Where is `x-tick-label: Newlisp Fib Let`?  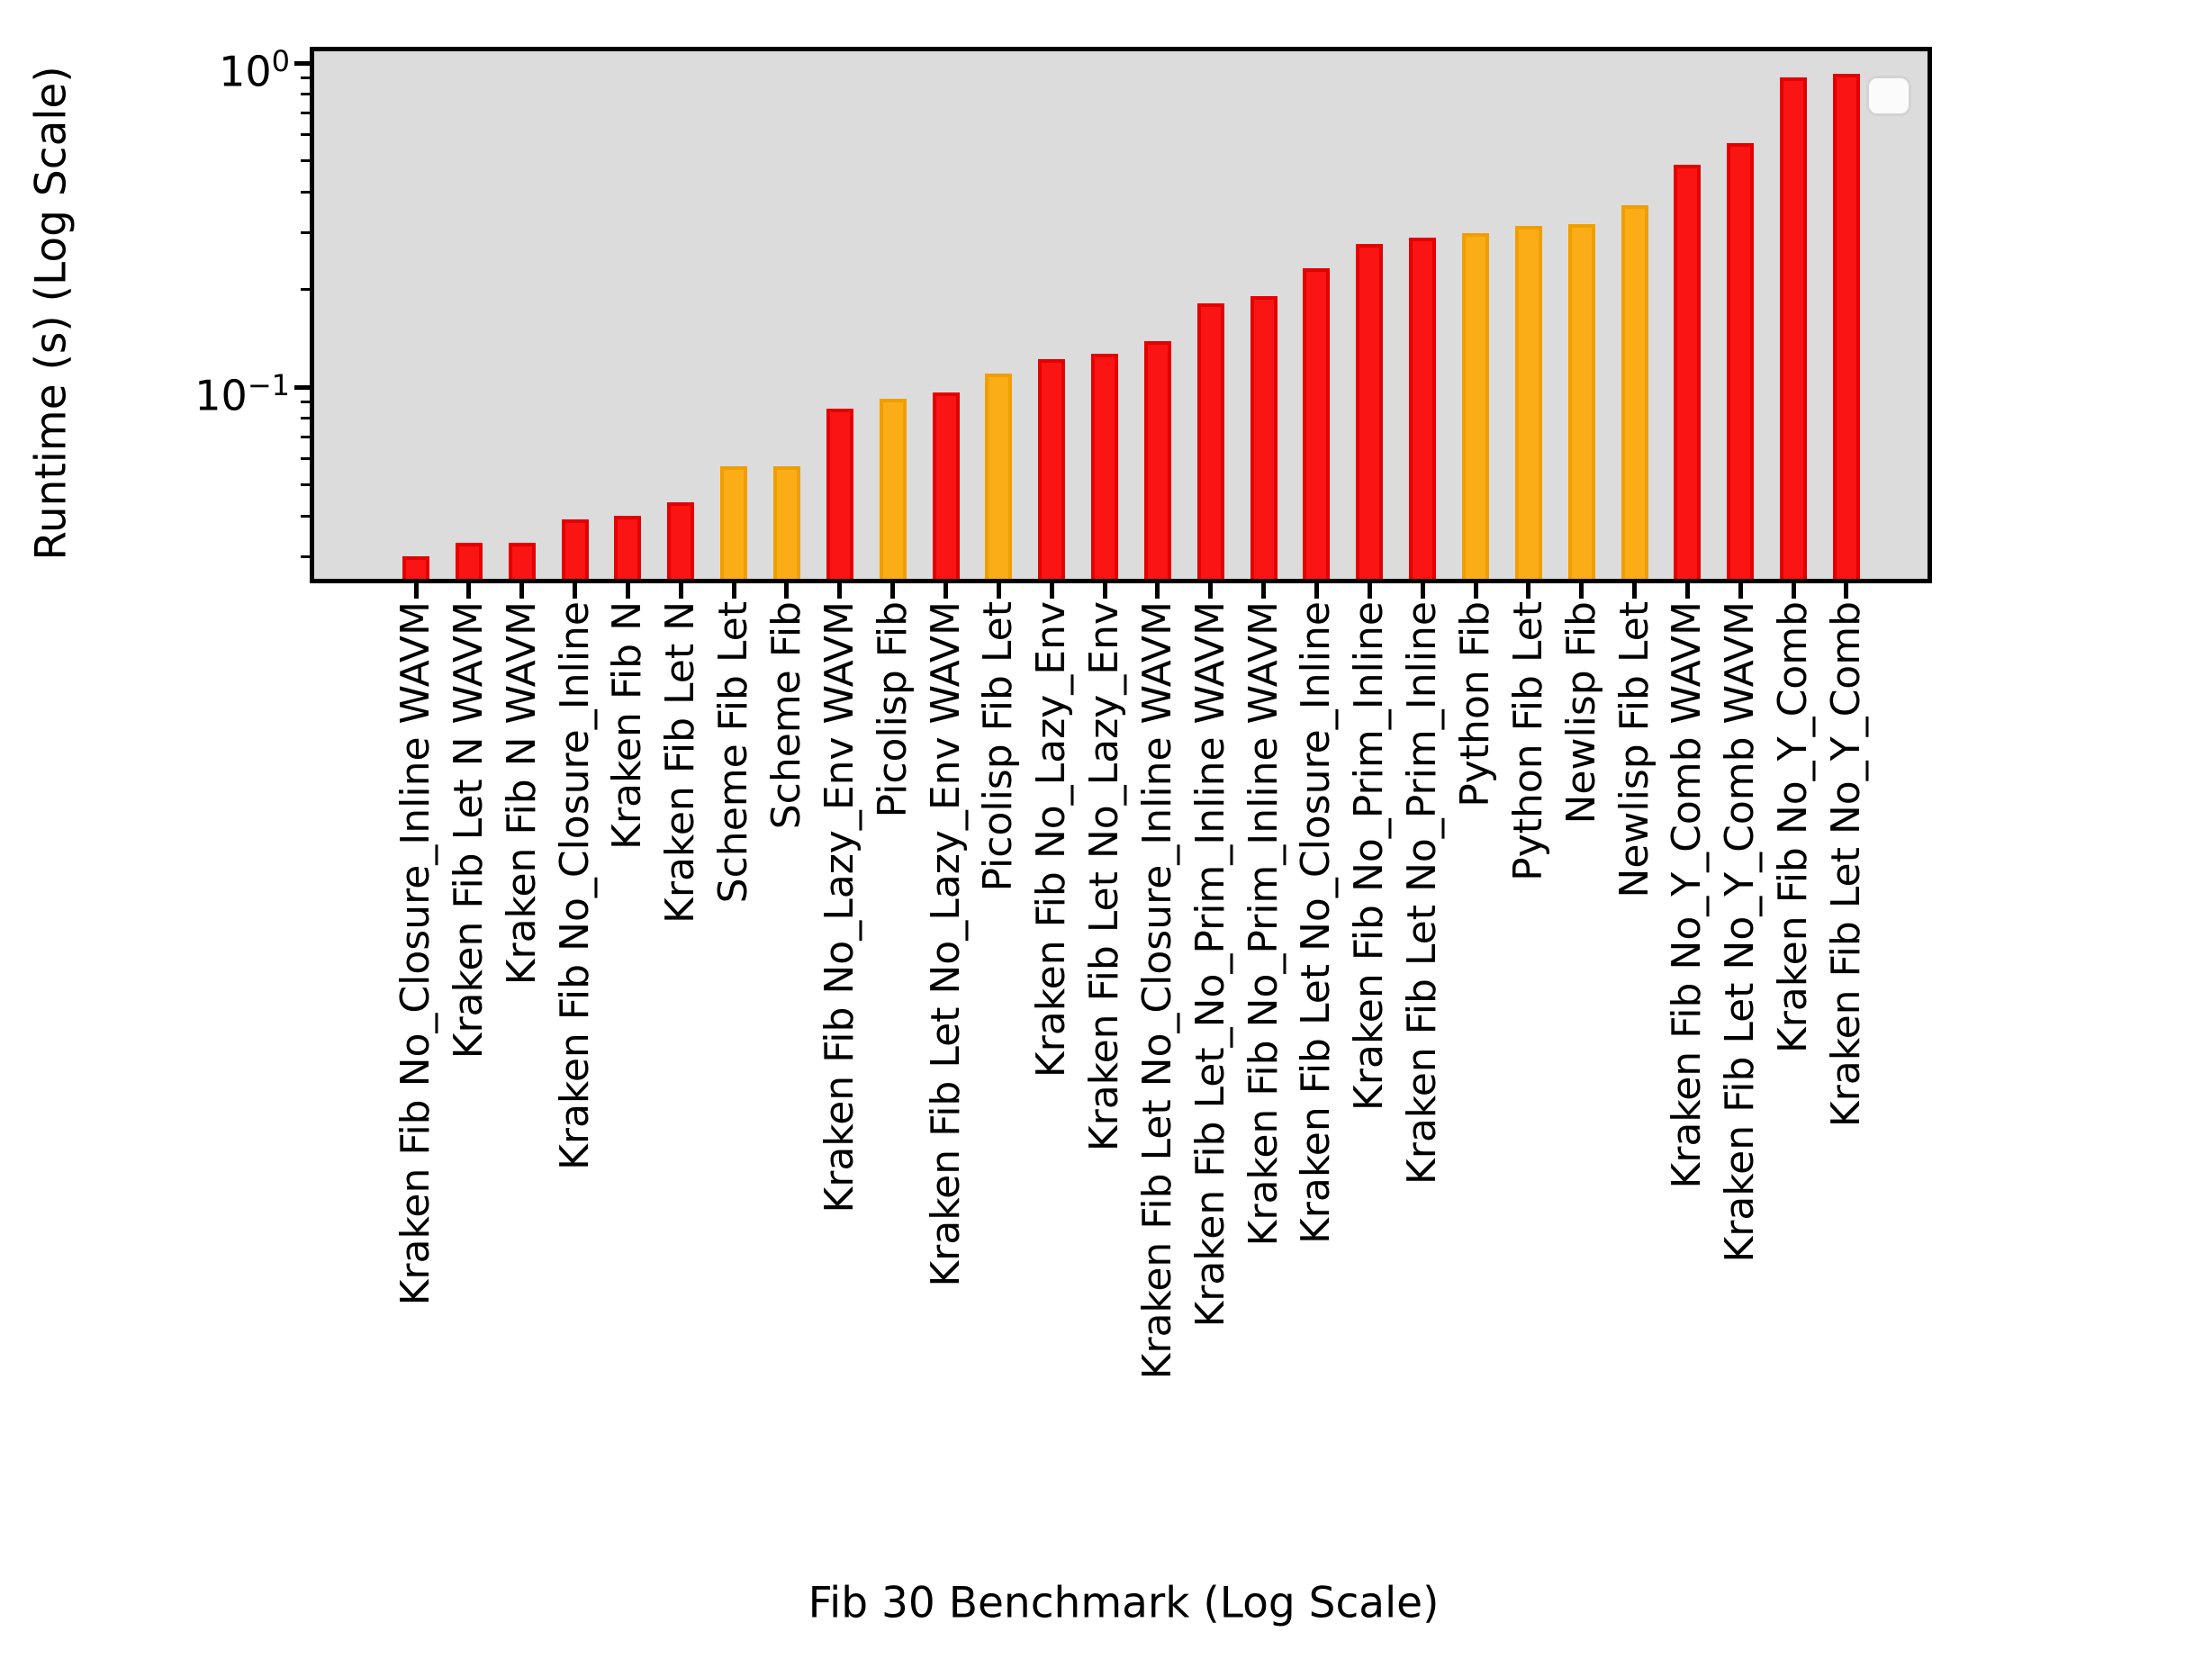 x-tick-label: Newlisp Fib Let is located at coordinates (1634, 749).